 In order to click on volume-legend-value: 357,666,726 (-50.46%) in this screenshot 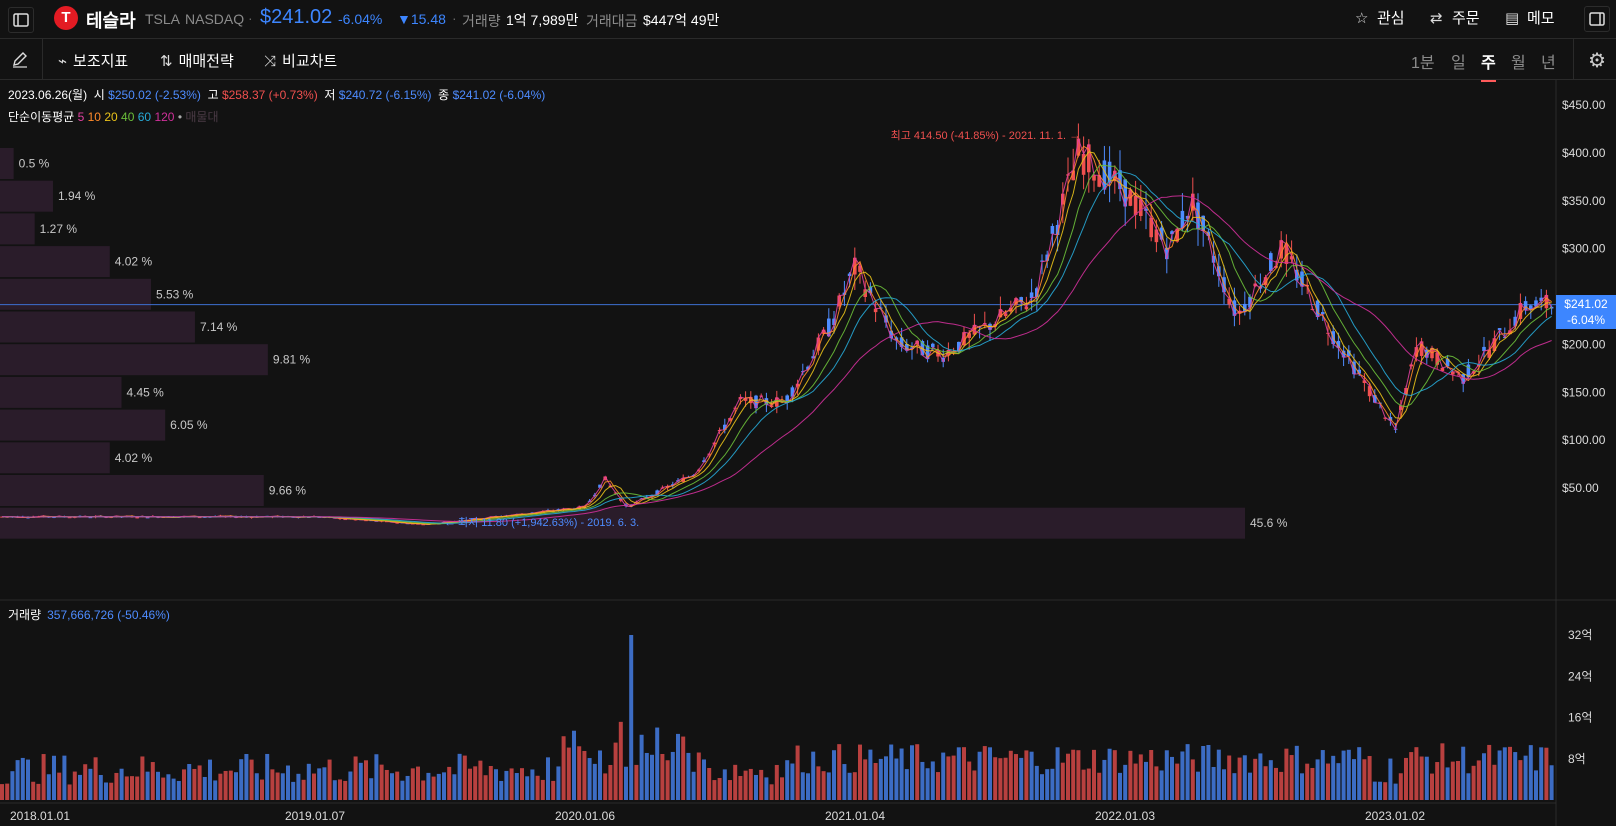, I will do `click(108, 615)`.